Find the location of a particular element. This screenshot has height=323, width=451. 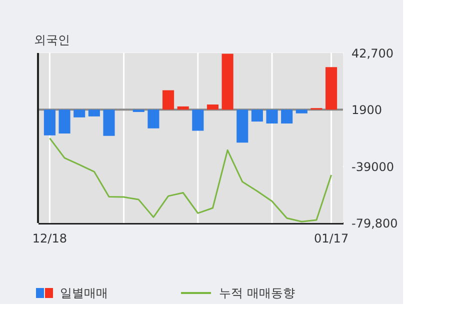

y-tick-label: -39000 is located at coordinates (373, 167).